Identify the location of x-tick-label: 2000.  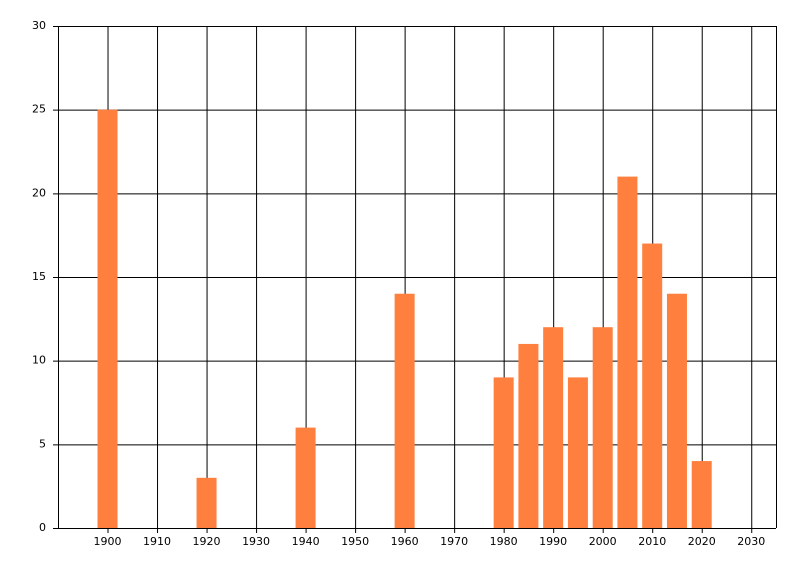
(603, 541).